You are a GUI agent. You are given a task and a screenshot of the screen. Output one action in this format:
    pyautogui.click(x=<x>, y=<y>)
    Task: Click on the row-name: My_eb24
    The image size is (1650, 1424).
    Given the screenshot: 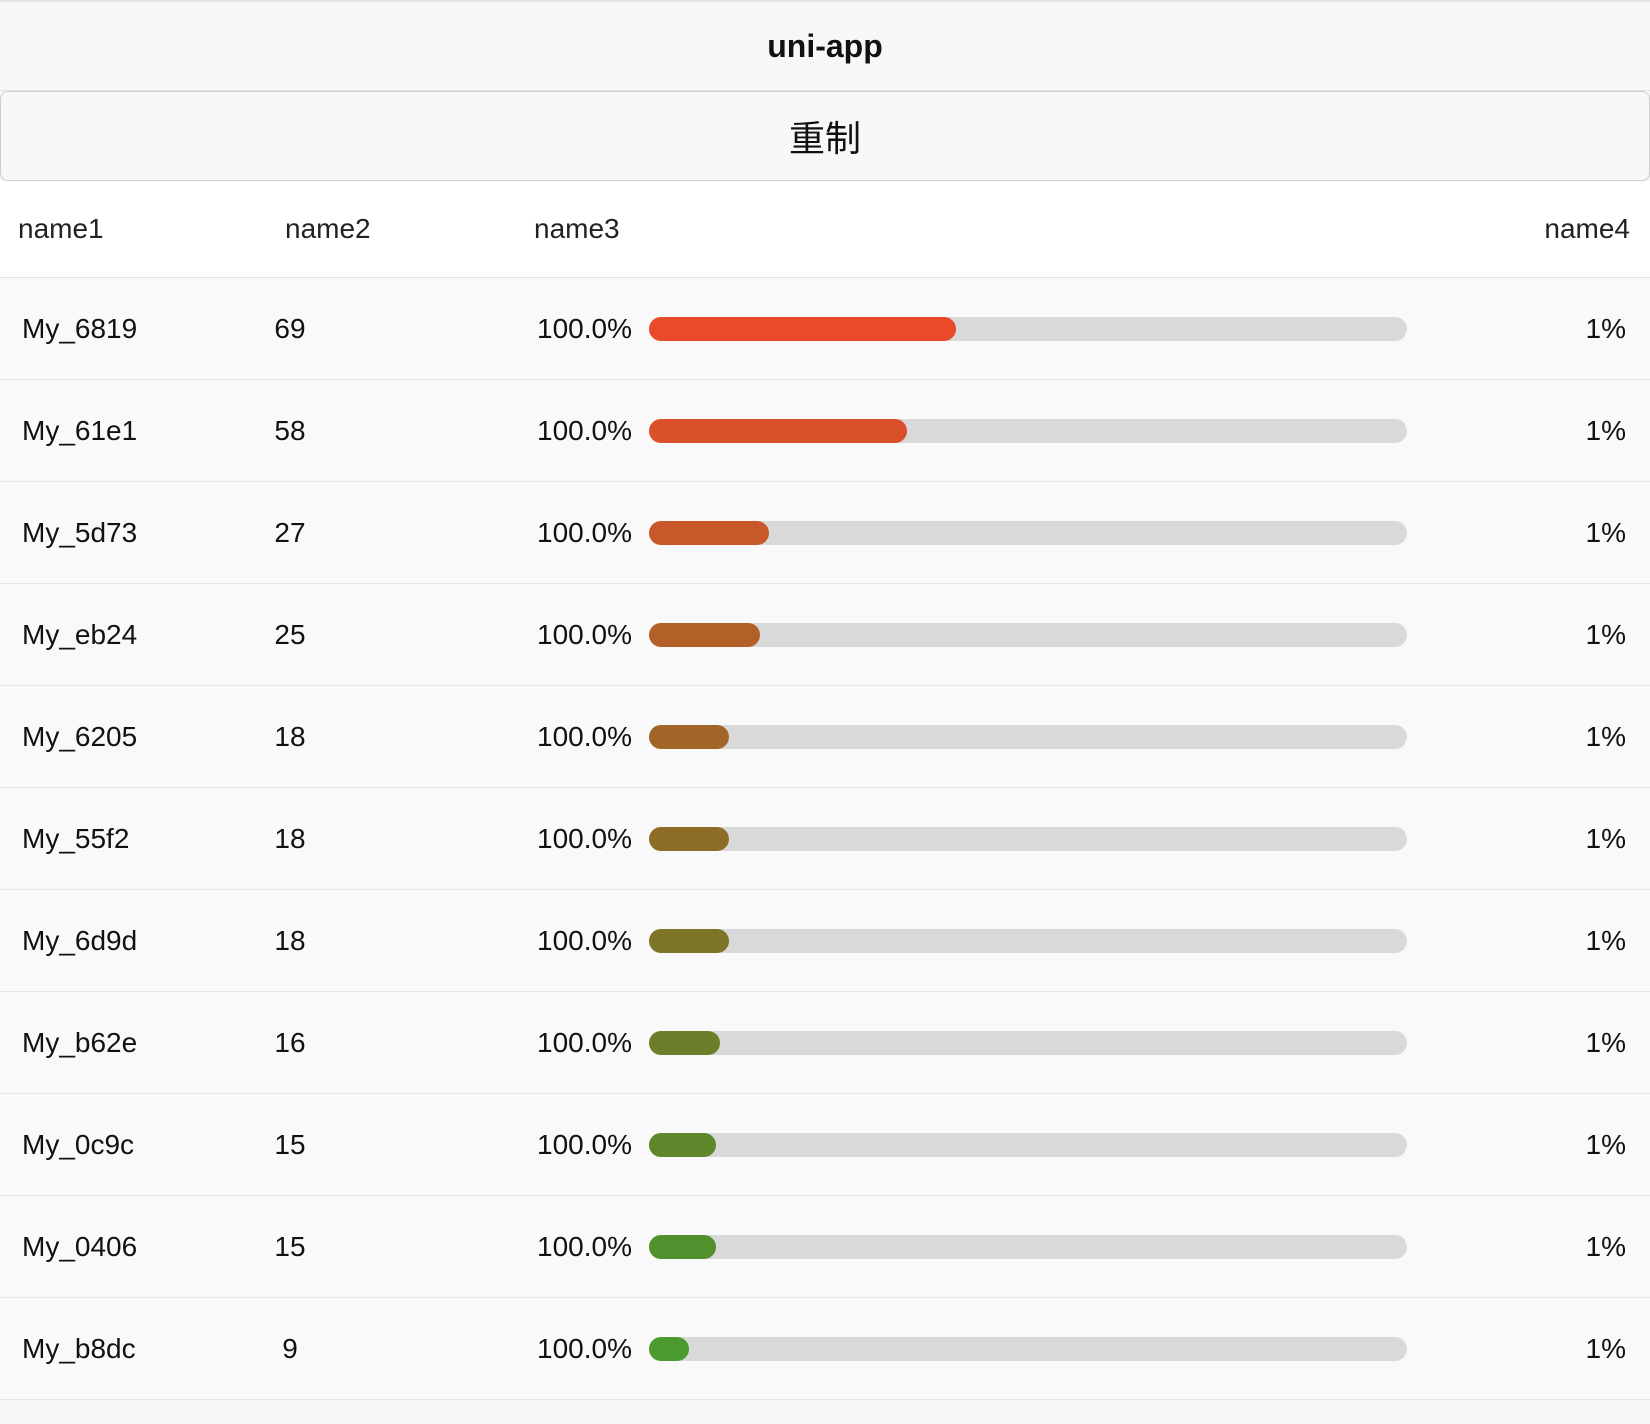 What is the action you would take?
    pyautogui.click(x=80, y=634)
    